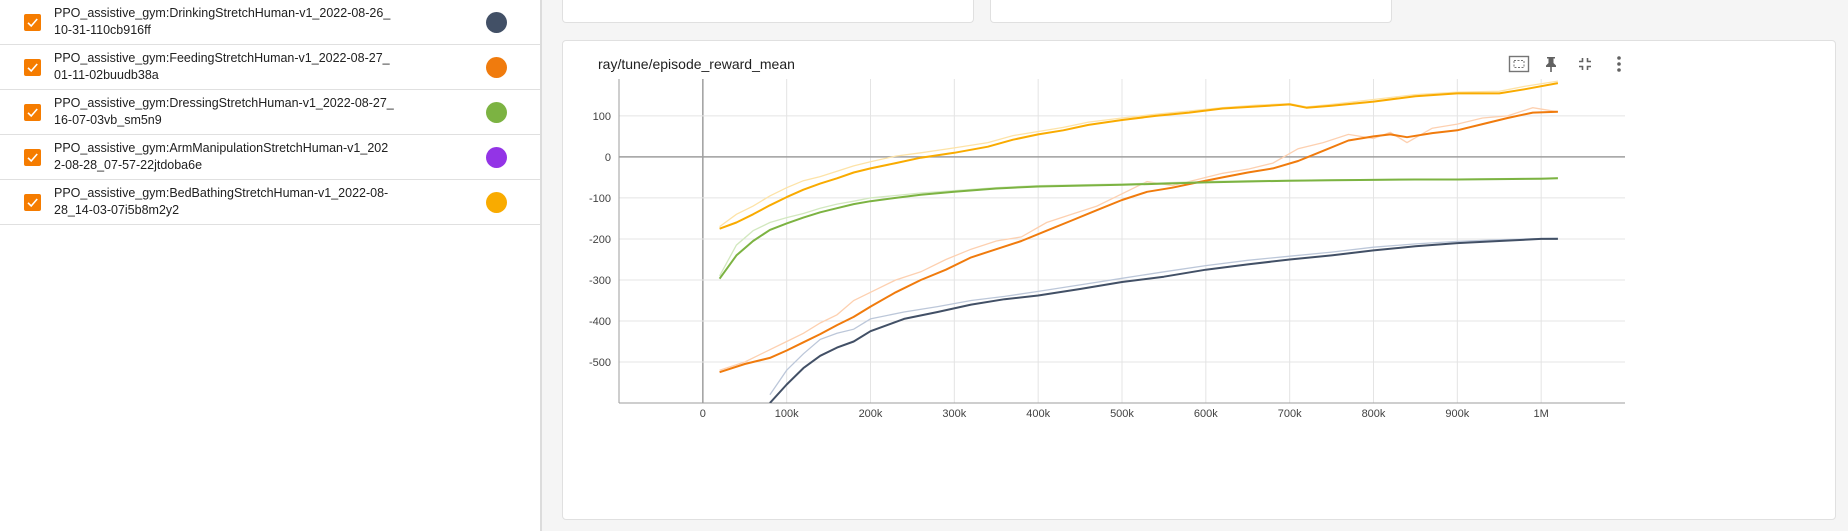 The height and width of the screenshot is (531, 1848). Describe the element at coordinates (871, 414) in the screenshot. I see `x-tick-label: 200k` at that location.